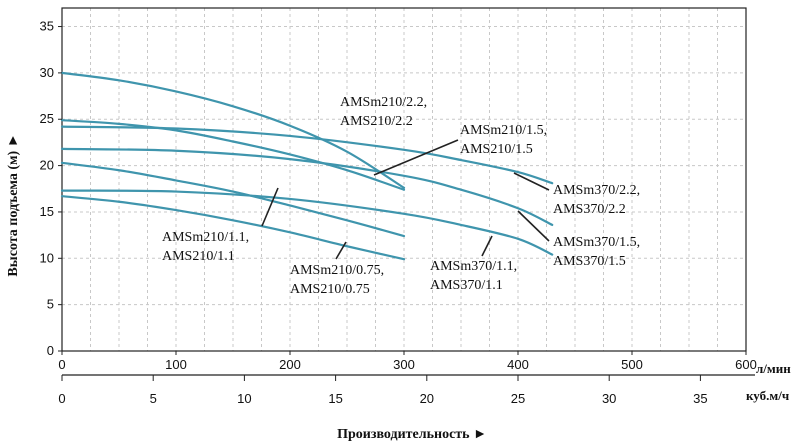 The image size is (800, 445). What do you see at coordinates (47, 257) in the screenshot?
I see `y-tick-label: 10` at bounding box center [47, 257].